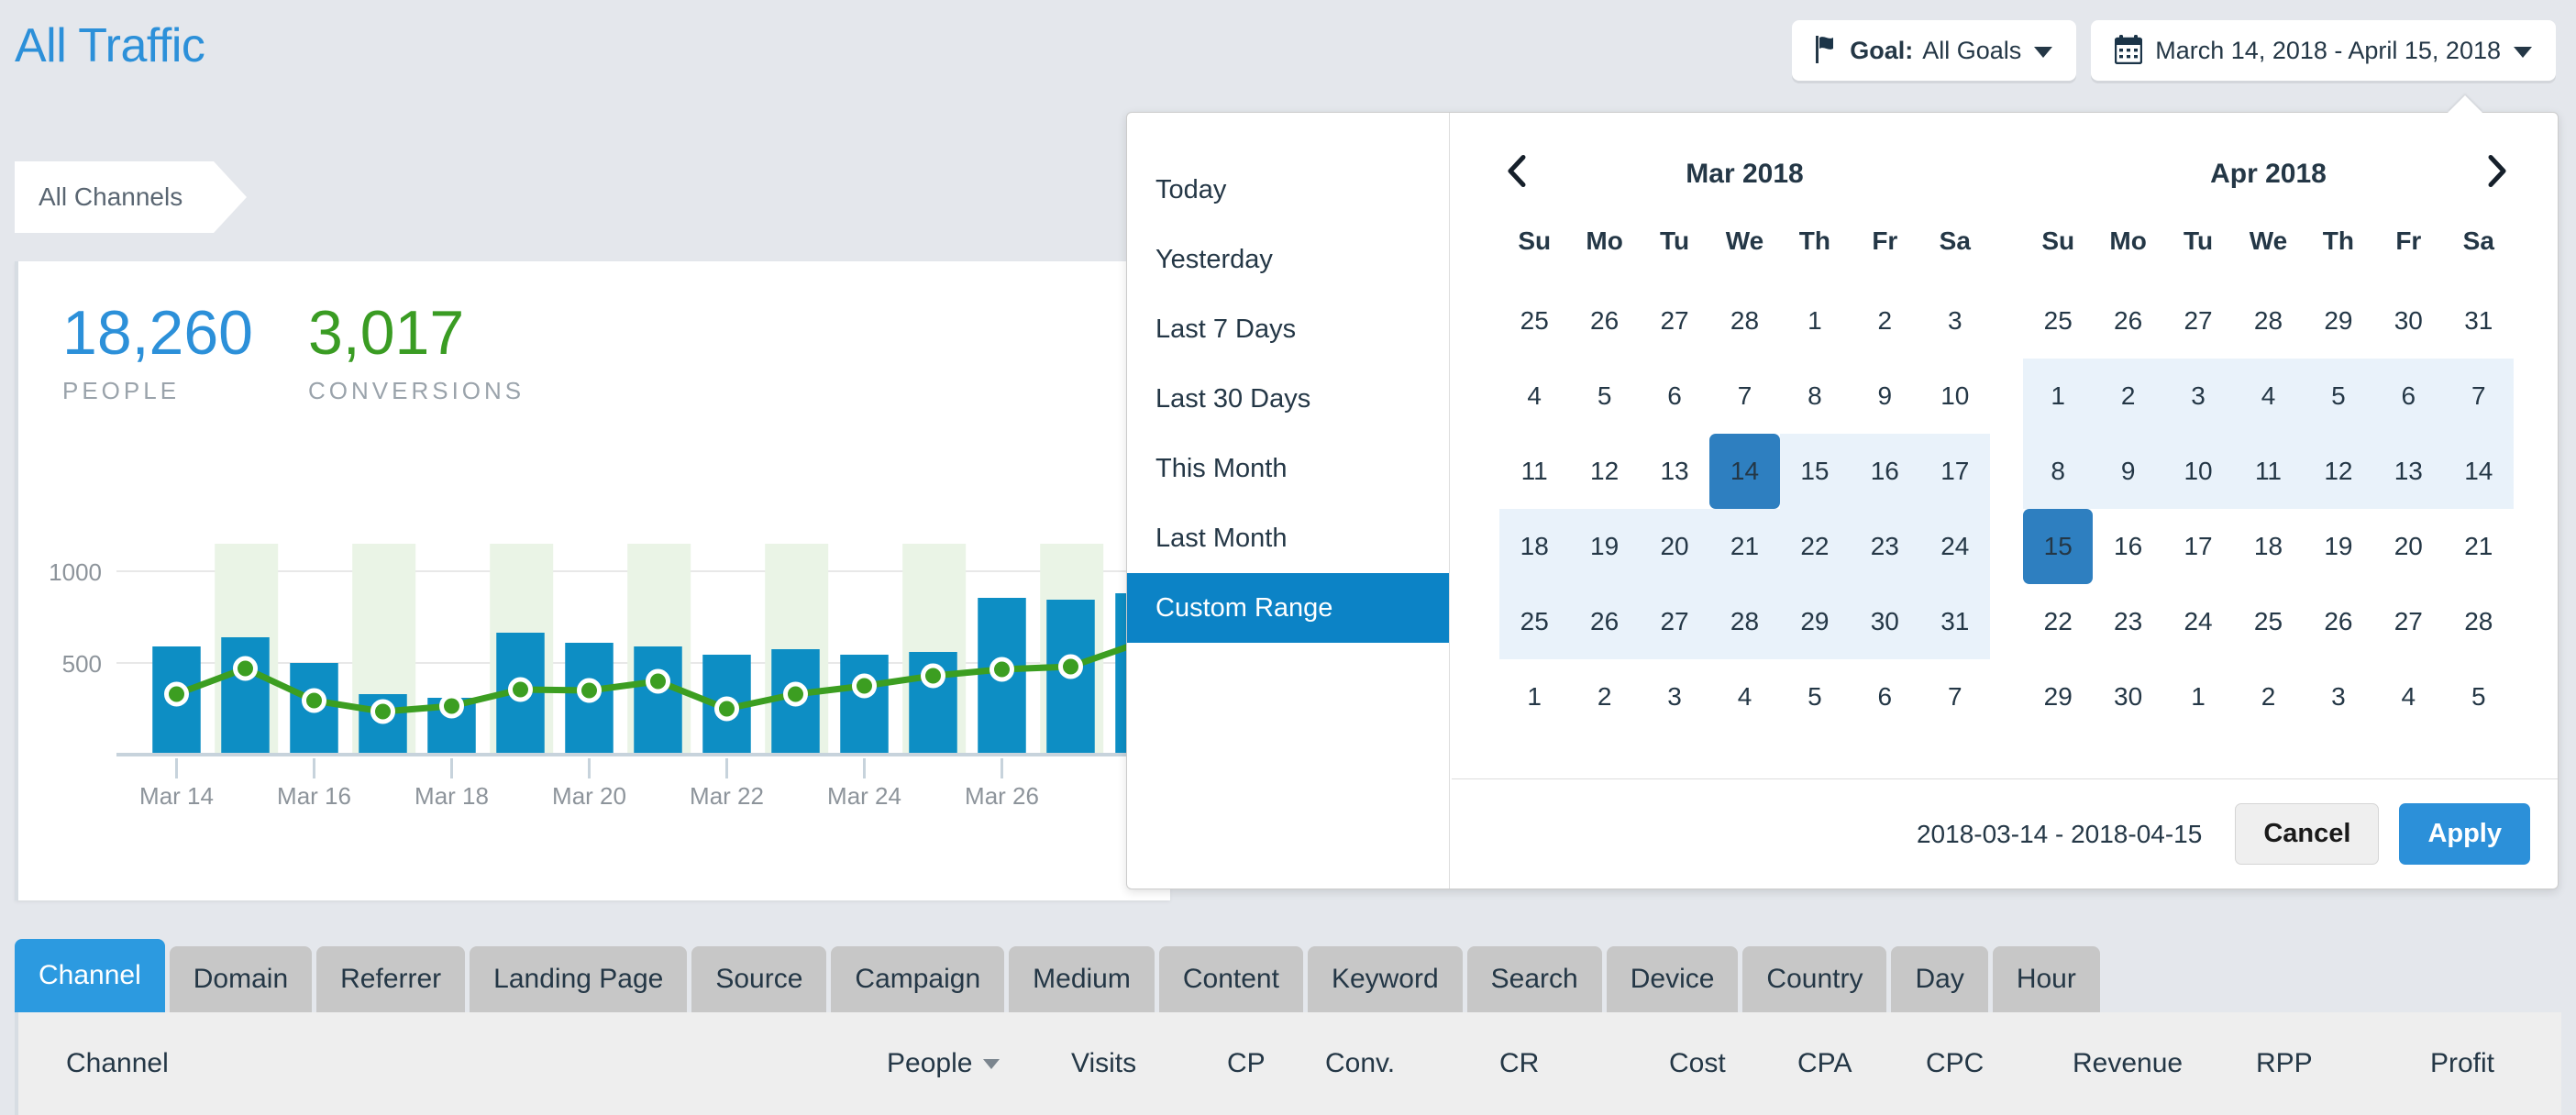 The width and height of the screenshot is (2576, 1115). Describe the element at coordinates (2128, 546) in the screenshot. I see `calendar-day: 16` at that location.